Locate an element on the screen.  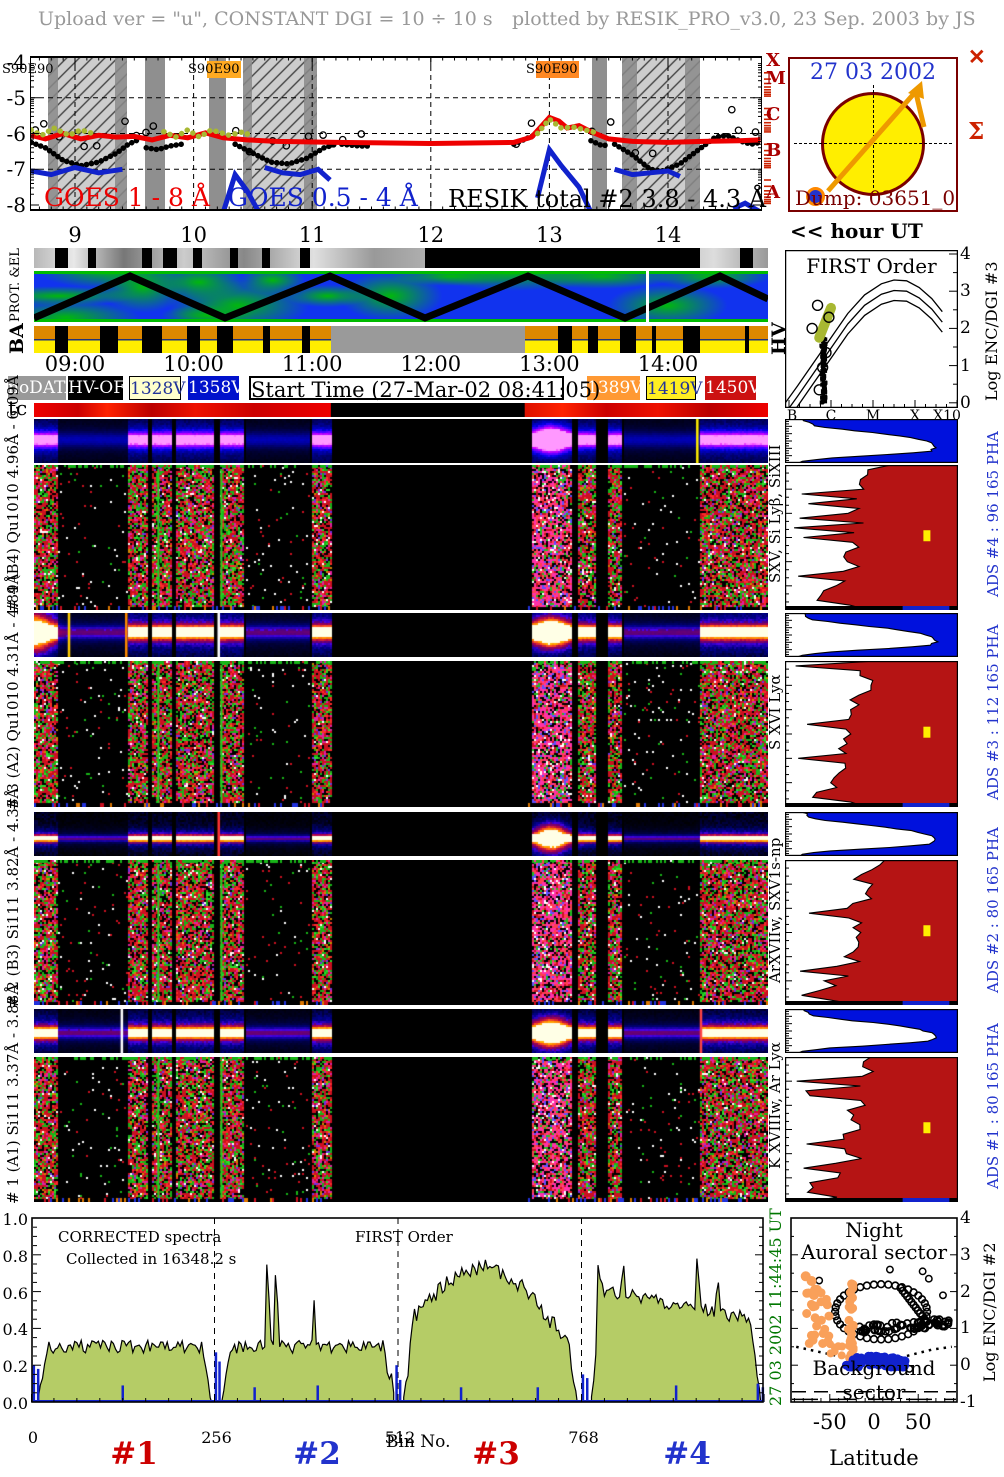
red-sigma-glyph: Σ is located at coordinates (976, 131).